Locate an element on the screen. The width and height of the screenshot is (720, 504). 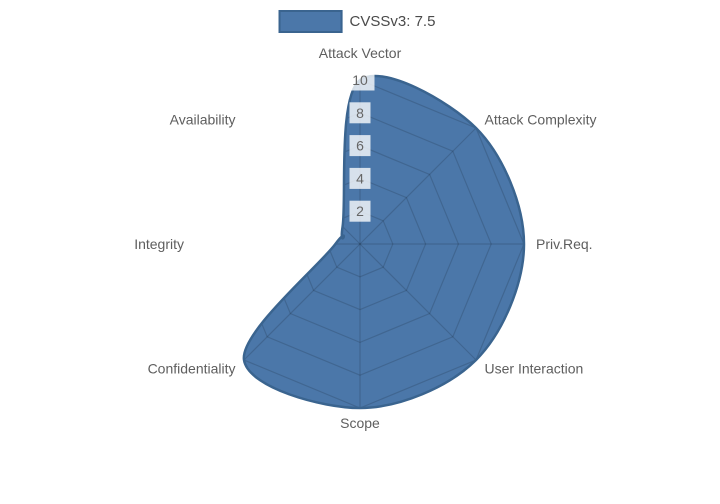
axis-label-attack-vector: Attack Vector is located at coordinates (360, 53).